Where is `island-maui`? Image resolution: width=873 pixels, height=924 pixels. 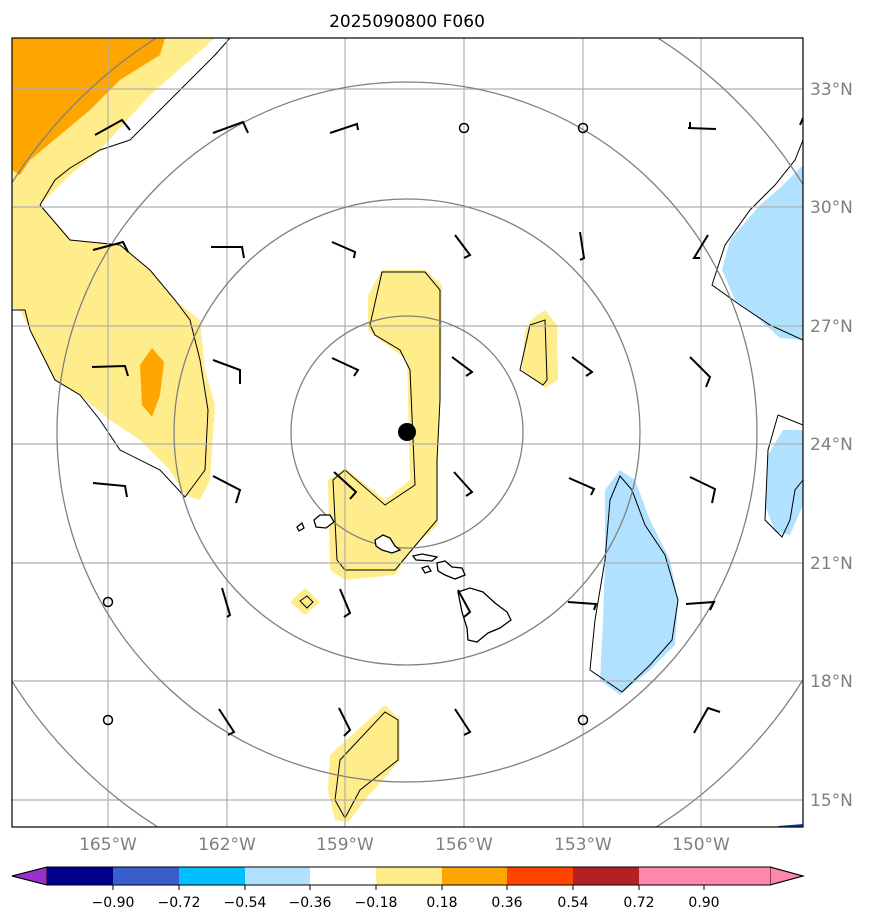 island-maui is located at coordinates (451, 570).